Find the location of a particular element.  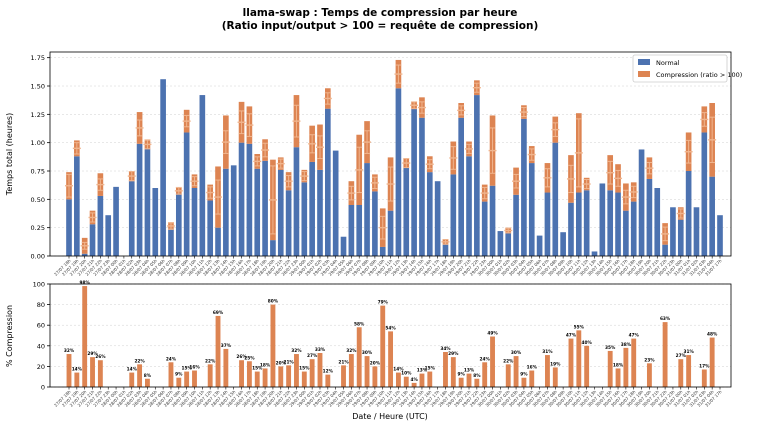

legend-swatch-normal is located at coordinates (644, 62).